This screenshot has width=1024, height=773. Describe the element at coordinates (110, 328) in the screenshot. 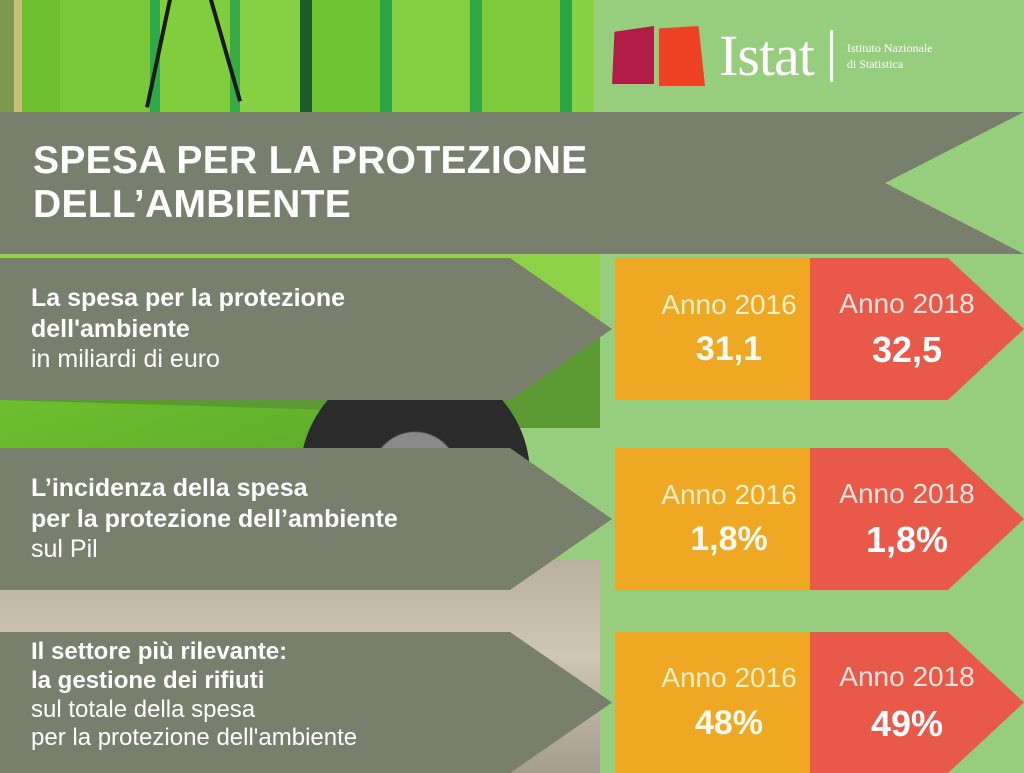

I see `stat-label-bold-line2: dell'ambiente` at that location.